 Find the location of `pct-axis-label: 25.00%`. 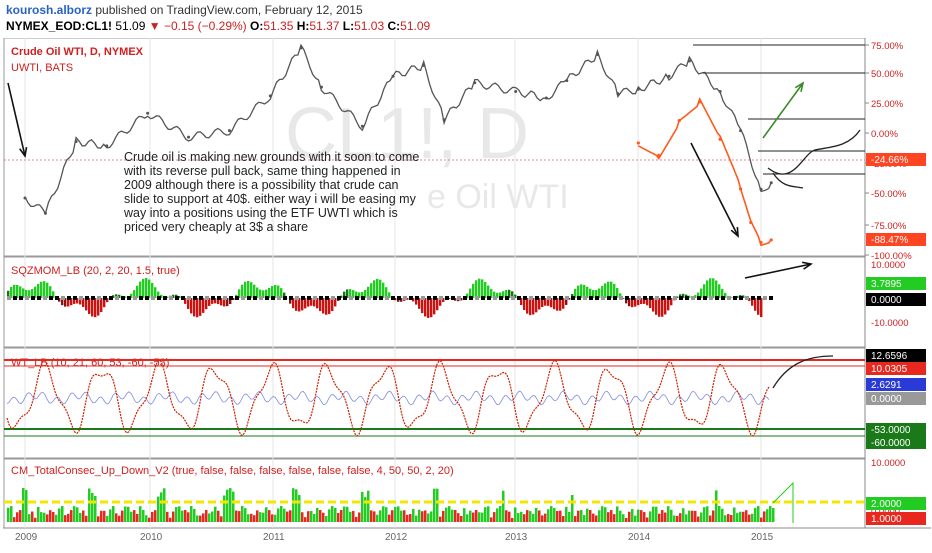

pct-axis-label: 25.00% is located at coordinates (887, 104).